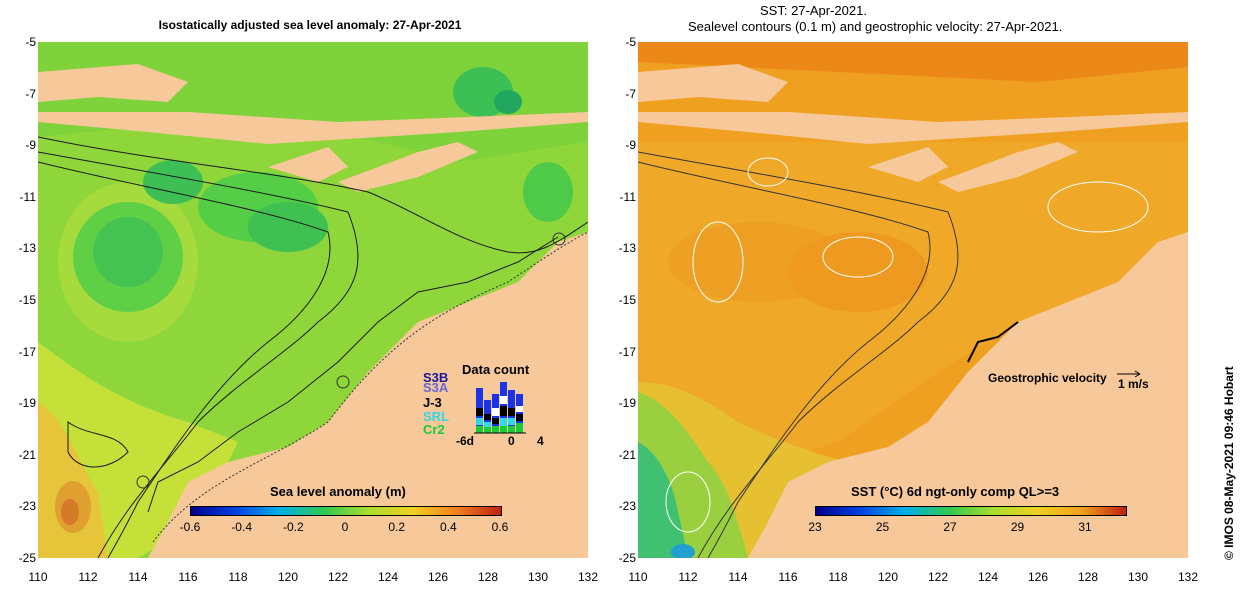 The width and height of the screenshot is (1250, 590). Describe the element at coordinates (950, 527) in the screenshot. I see `colorbar-tick: 27` at that location.